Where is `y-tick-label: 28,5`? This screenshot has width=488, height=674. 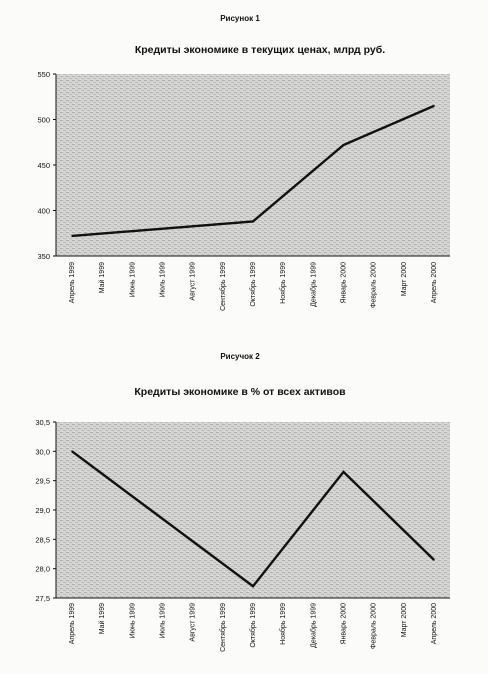 y-tick-label: 28,5 is located at coordinates (42, 539).